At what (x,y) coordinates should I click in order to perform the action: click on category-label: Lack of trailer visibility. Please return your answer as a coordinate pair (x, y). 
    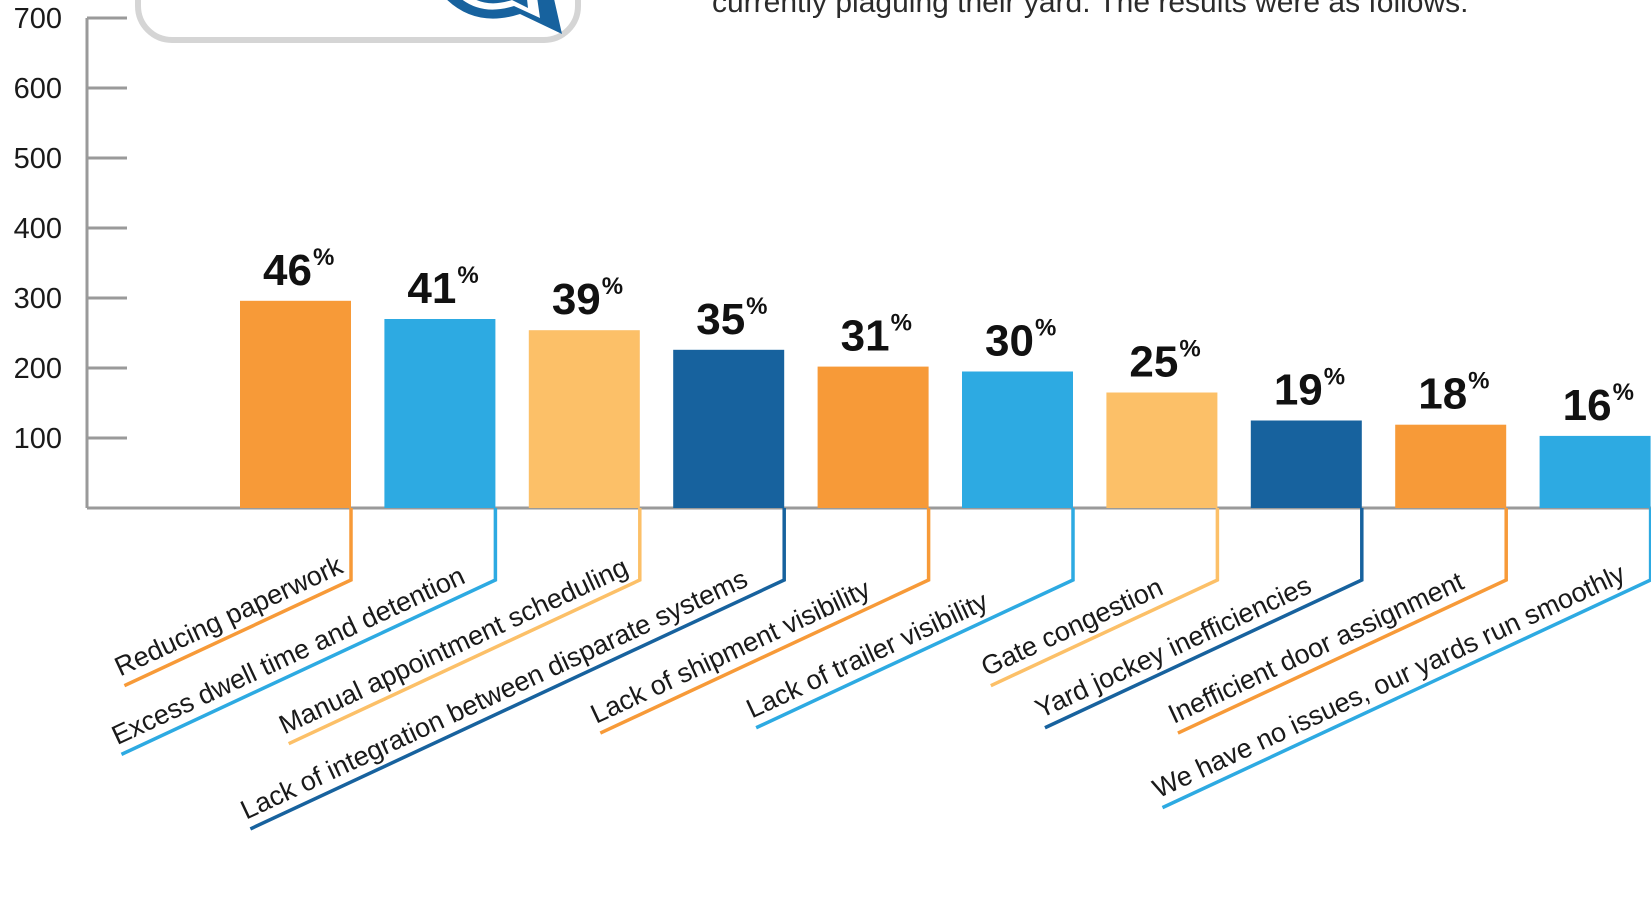
    Looking at the image, I should click on (867, 655).